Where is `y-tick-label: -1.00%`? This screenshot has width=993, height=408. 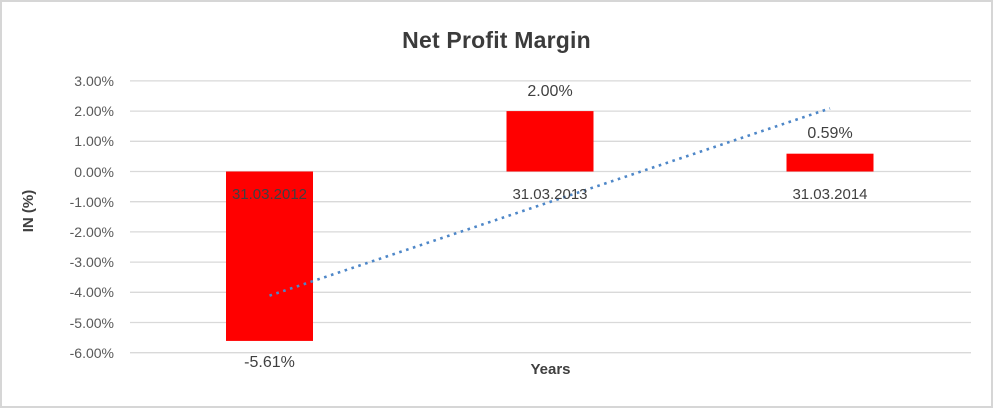
y-tick-label: -1.00% is located at coordinates (91, 201).